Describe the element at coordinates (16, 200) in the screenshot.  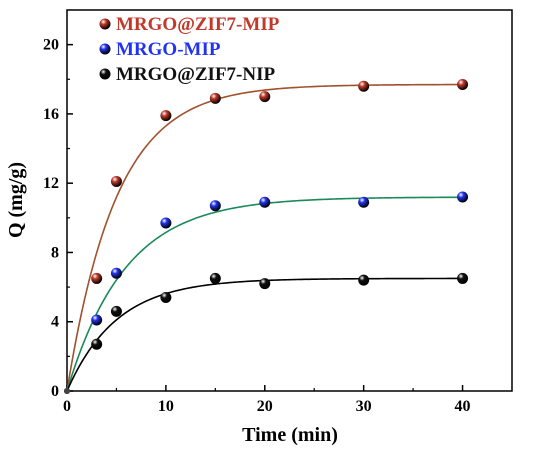
I see `y-axis-title: Q (mg/g)` at that location.